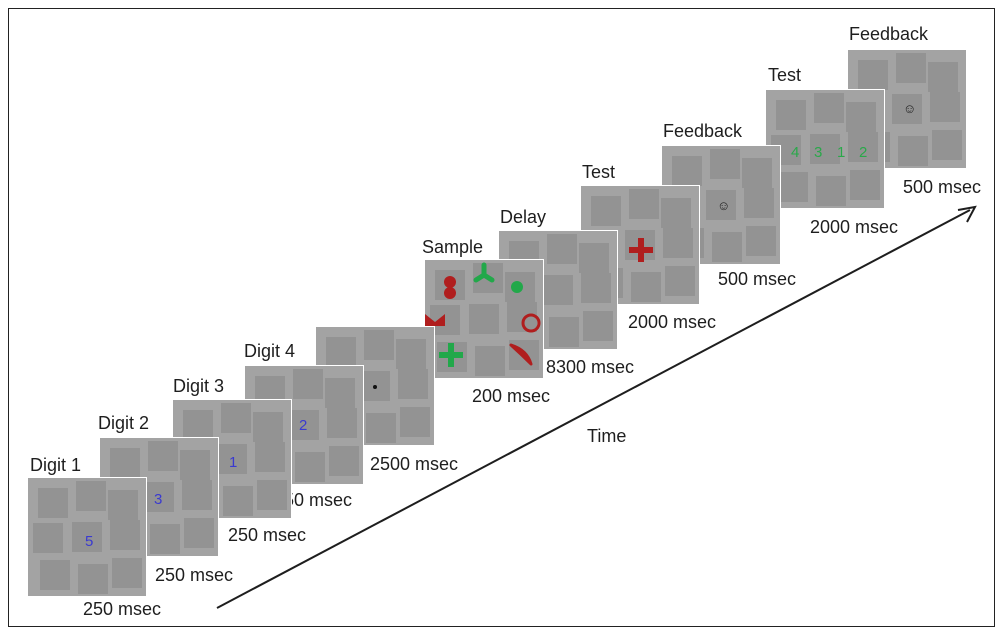  I want to click on test-digit: 3, so click(818, 152).